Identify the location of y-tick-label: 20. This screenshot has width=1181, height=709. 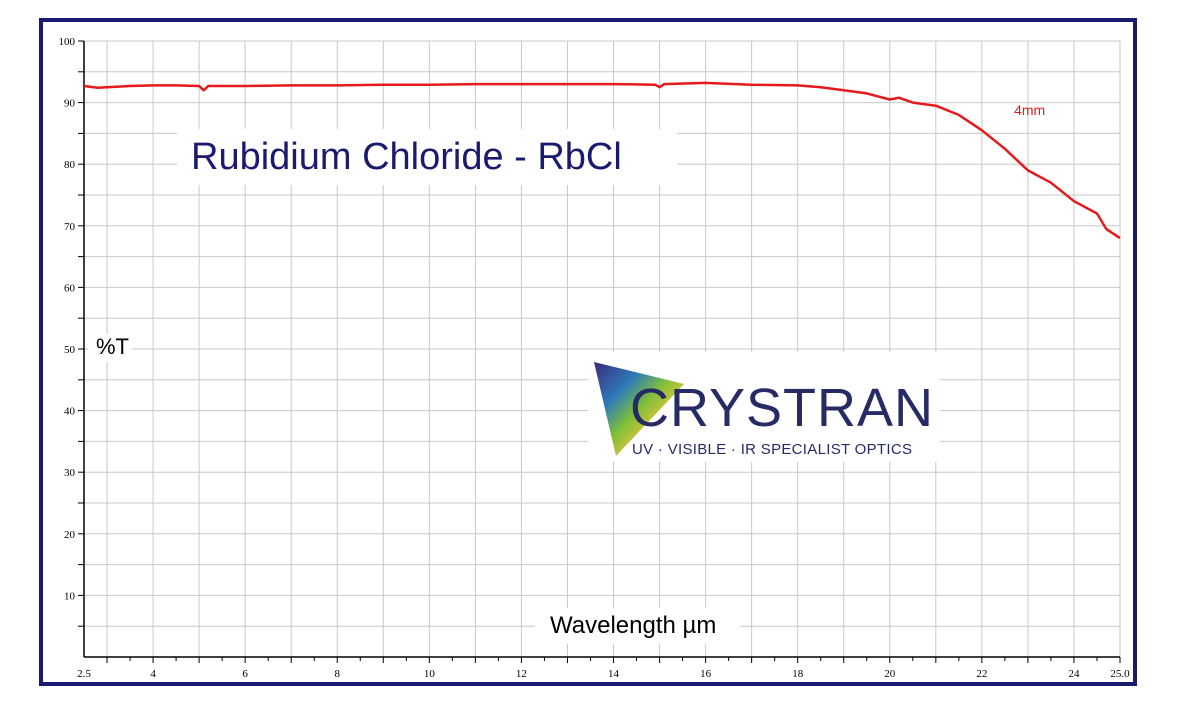
(70, 535).